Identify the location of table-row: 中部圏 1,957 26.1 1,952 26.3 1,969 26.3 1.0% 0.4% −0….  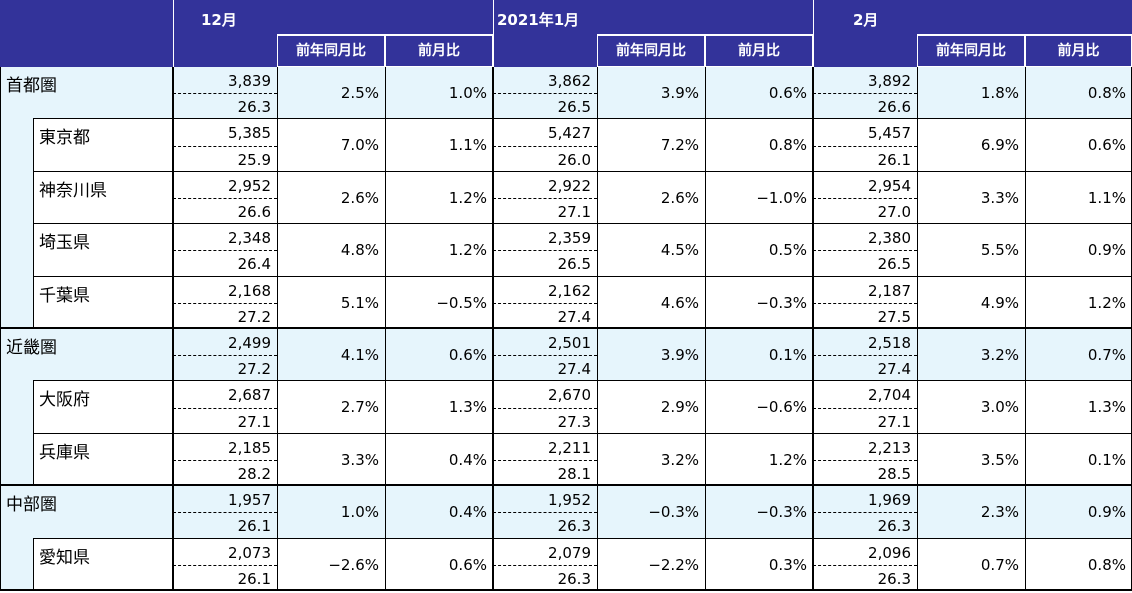
(566, 512).